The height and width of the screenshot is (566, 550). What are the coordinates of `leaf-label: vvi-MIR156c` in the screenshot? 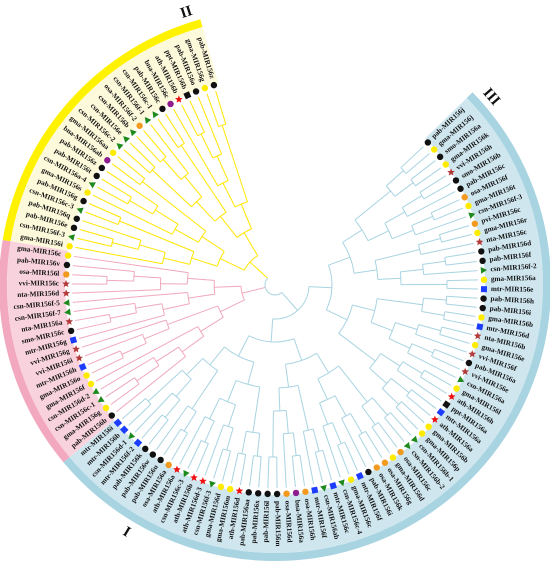 It's located at (39, 283).